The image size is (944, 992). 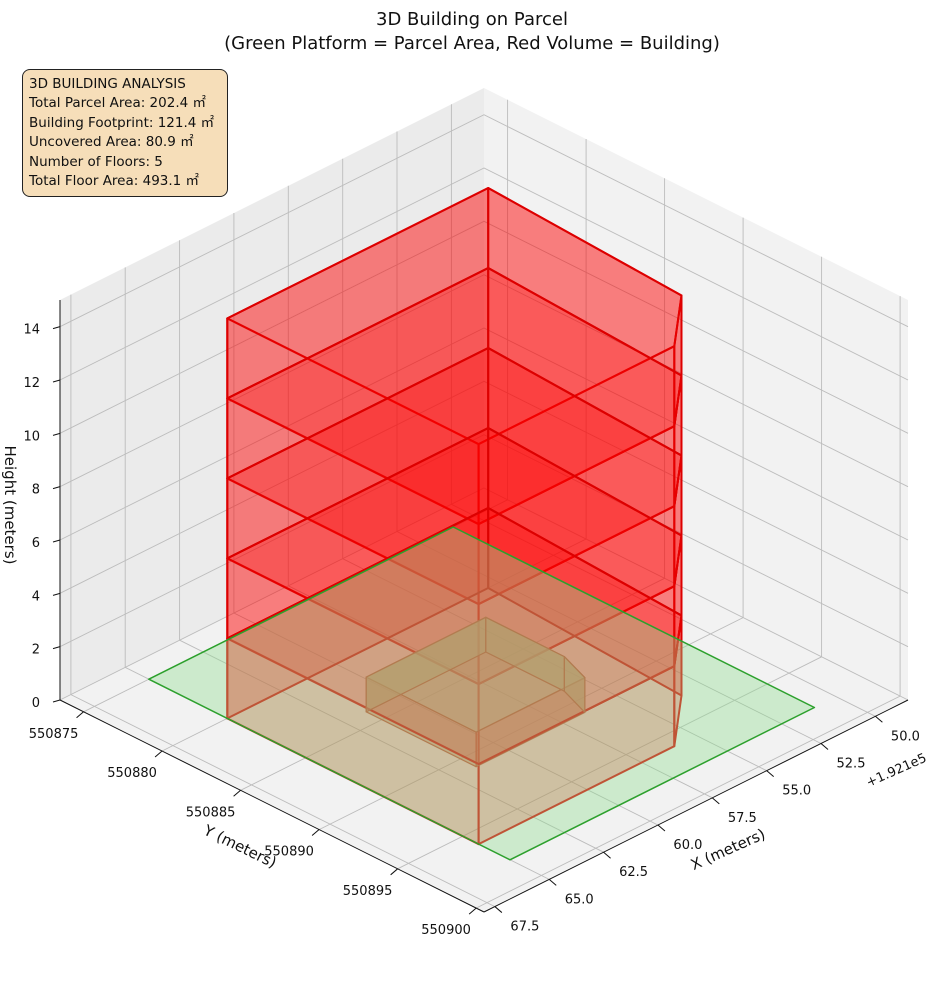 I want to click on floor-1-wall, so click(x=585, y=602).